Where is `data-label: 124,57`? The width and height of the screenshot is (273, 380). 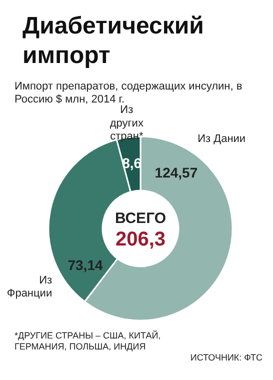 data-label: 124,57 is located at coordinates (176, 172).